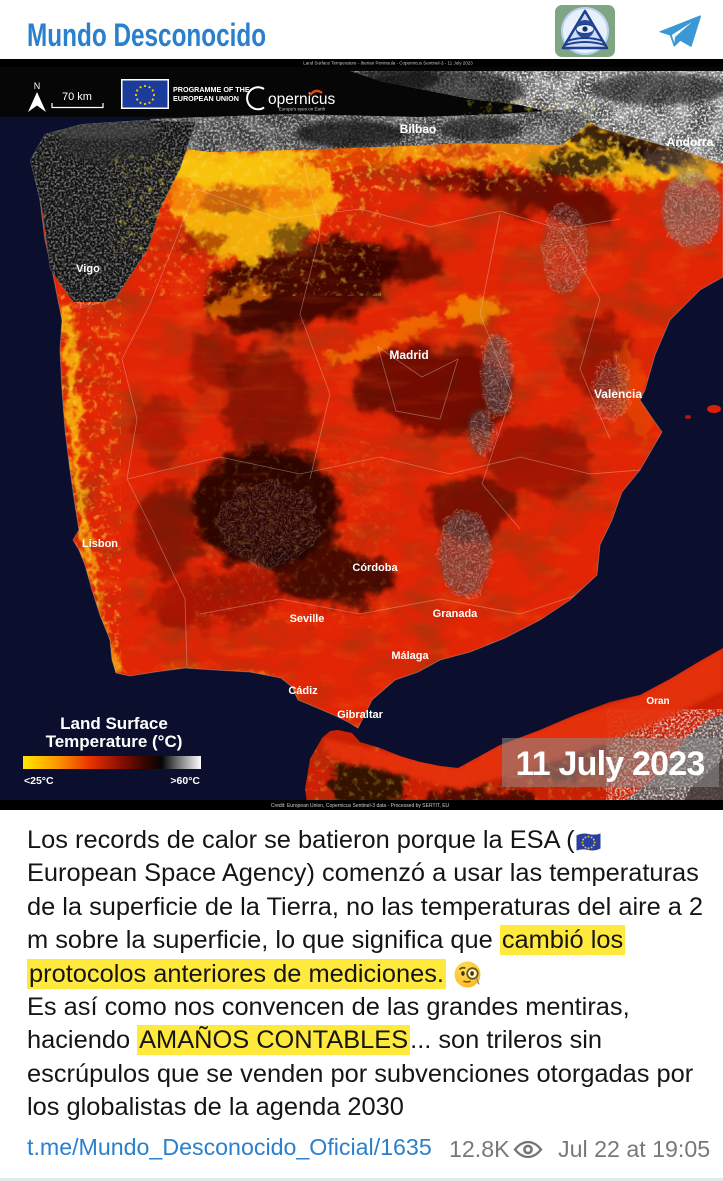  I want to click on svg-text: PROGRAMME OF THE, so click(211, 89).